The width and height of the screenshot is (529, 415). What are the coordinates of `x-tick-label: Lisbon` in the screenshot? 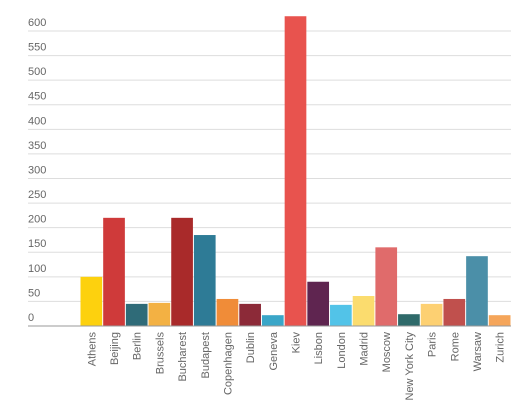 It's located at (319, 348).